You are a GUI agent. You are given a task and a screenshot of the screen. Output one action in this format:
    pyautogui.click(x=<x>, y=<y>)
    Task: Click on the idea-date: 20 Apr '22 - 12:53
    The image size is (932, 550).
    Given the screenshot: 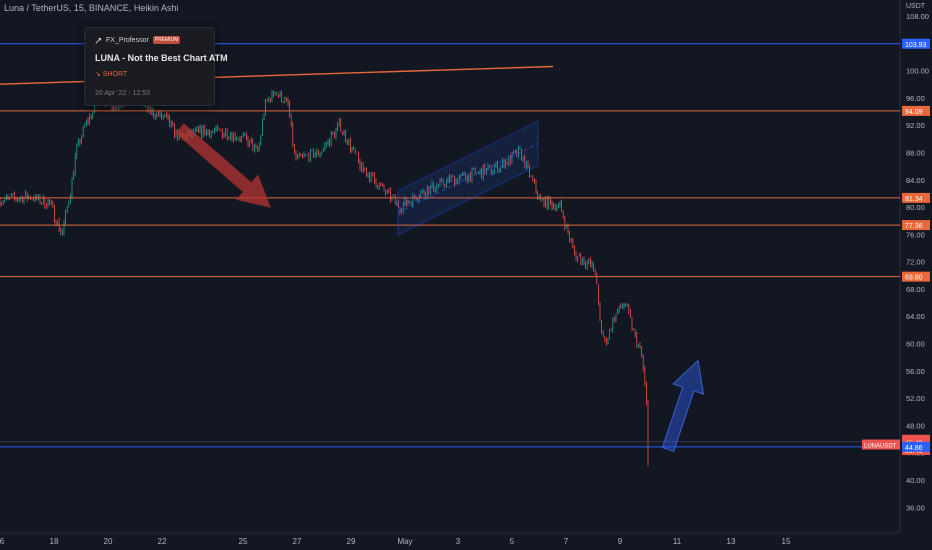 What is the action you would take?
    pyautogui.click(x=123, y=93)
    